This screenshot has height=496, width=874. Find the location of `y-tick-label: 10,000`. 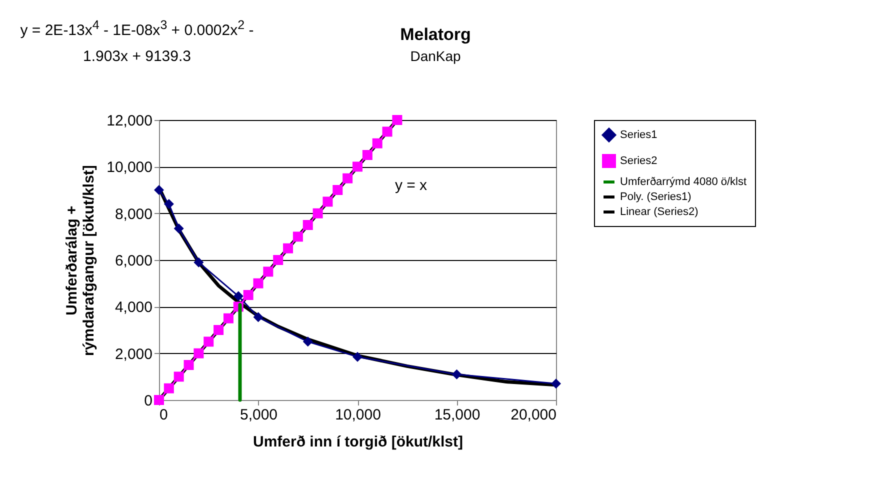

y-tick-label: 10,000 is located at coordinates (129, 167).